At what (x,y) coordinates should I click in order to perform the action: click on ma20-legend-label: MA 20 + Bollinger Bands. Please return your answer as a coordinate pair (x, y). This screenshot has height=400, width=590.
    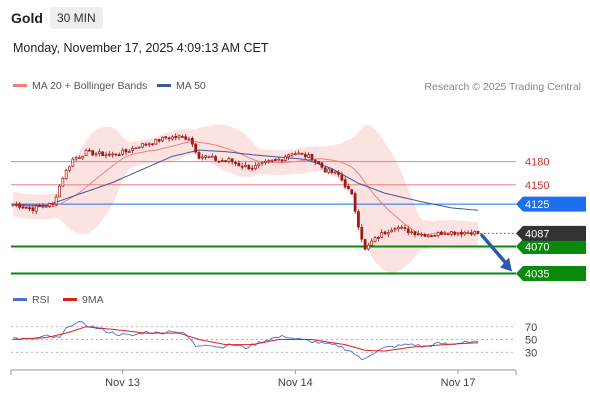
    Looking at the image, I should click on (90, 86).